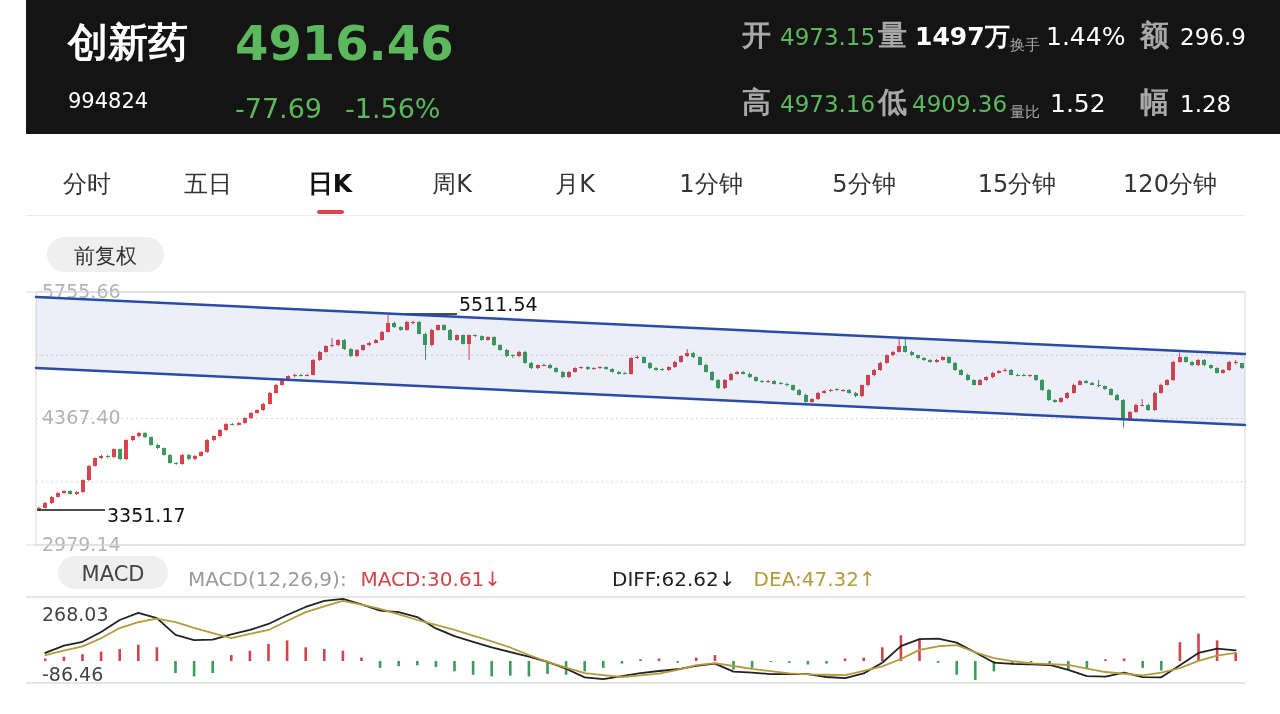  What do you see at coordinates (674, 578) in the screenshot?
I see `text: DIFF:62.62↓` at bounding box center [674, 578].